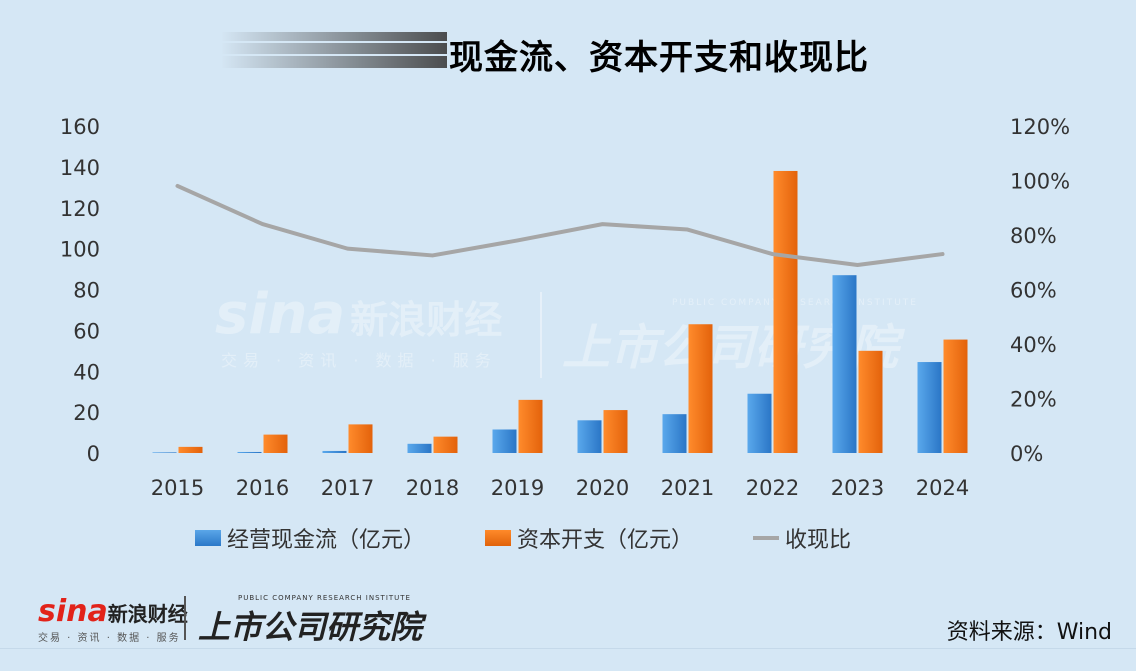  I want to click on line-ratio, so click(560, 225).